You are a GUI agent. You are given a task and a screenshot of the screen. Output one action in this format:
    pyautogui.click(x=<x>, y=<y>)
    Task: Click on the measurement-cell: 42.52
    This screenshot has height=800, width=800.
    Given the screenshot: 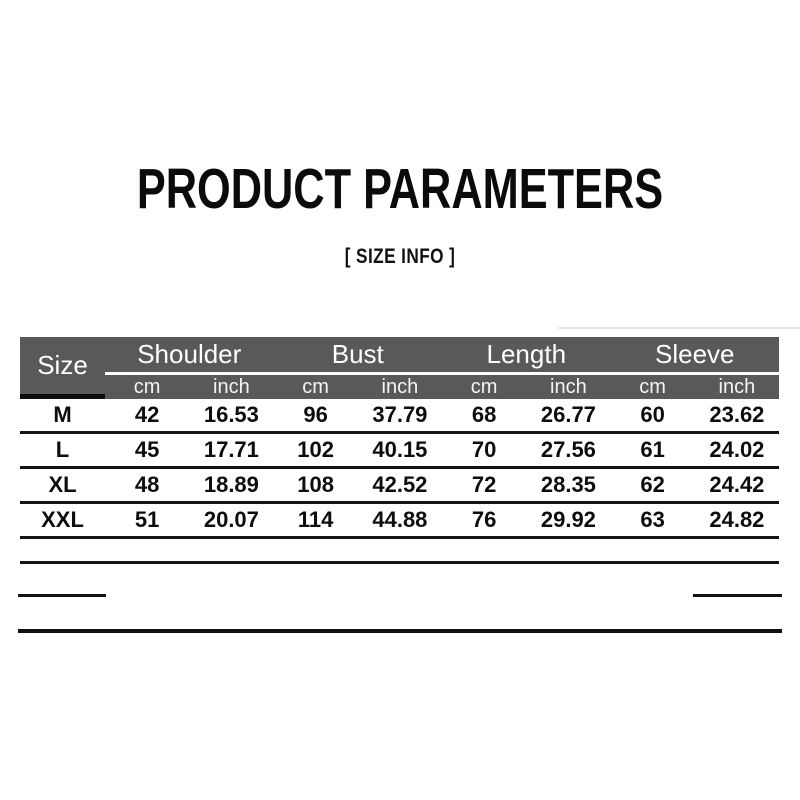 What is the action you would take?
    pyautogui.click(x=400, y=486)
    